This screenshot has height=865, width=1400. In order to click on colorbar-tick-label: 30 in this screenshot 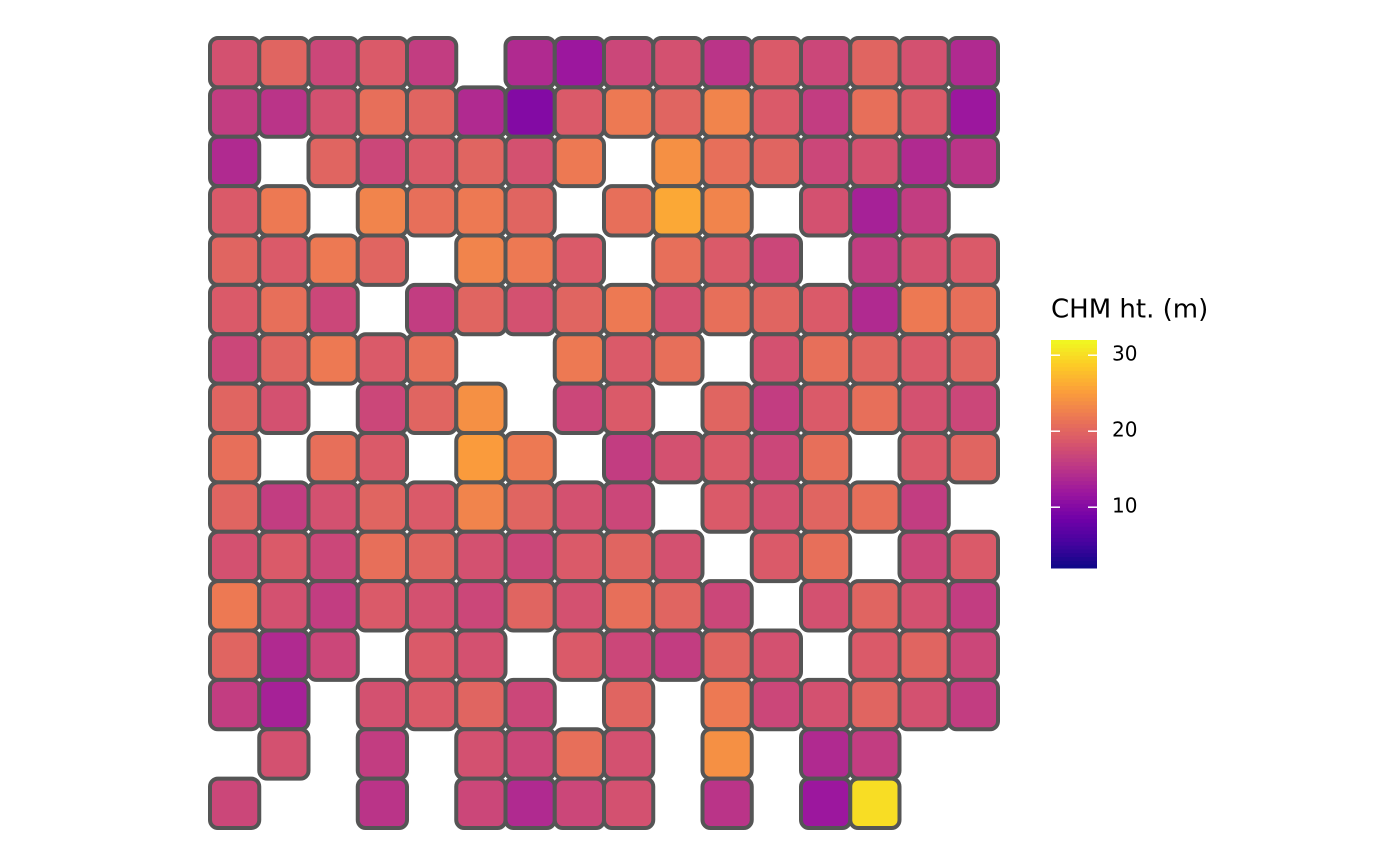, I will do `click(1124, 354)`.